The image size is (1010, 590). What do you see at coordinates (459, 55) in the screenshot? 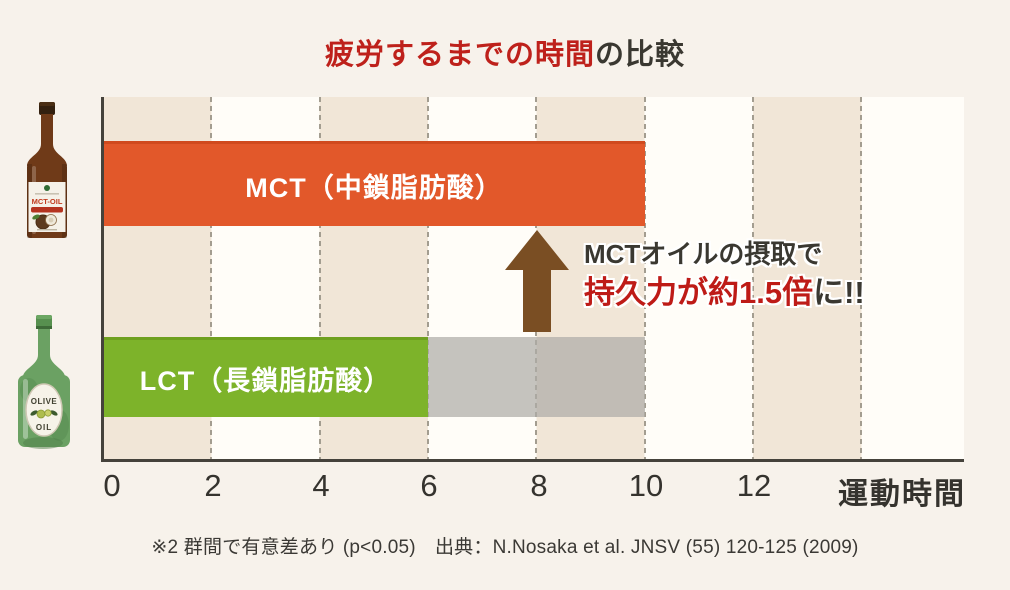
I see `page-title-highlight: 疲労するまでの時間` at bounding box center [459, 55].